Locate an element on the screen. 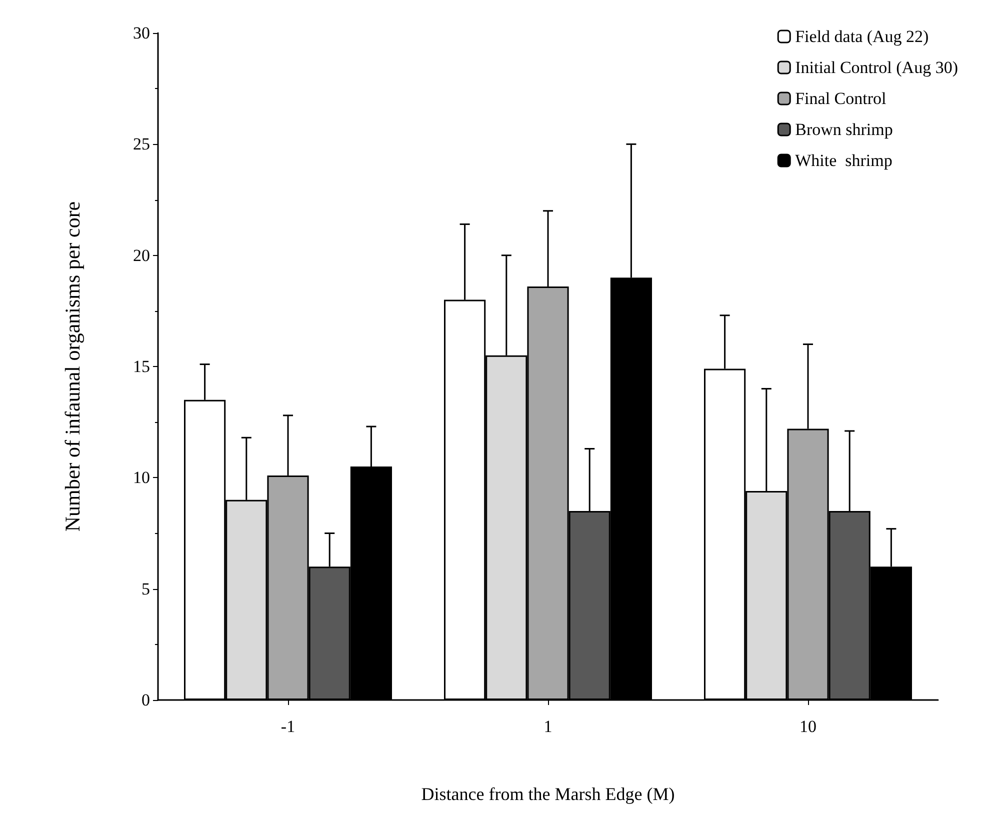  x-tick-label: -1 is located at coordinates (288, 726).